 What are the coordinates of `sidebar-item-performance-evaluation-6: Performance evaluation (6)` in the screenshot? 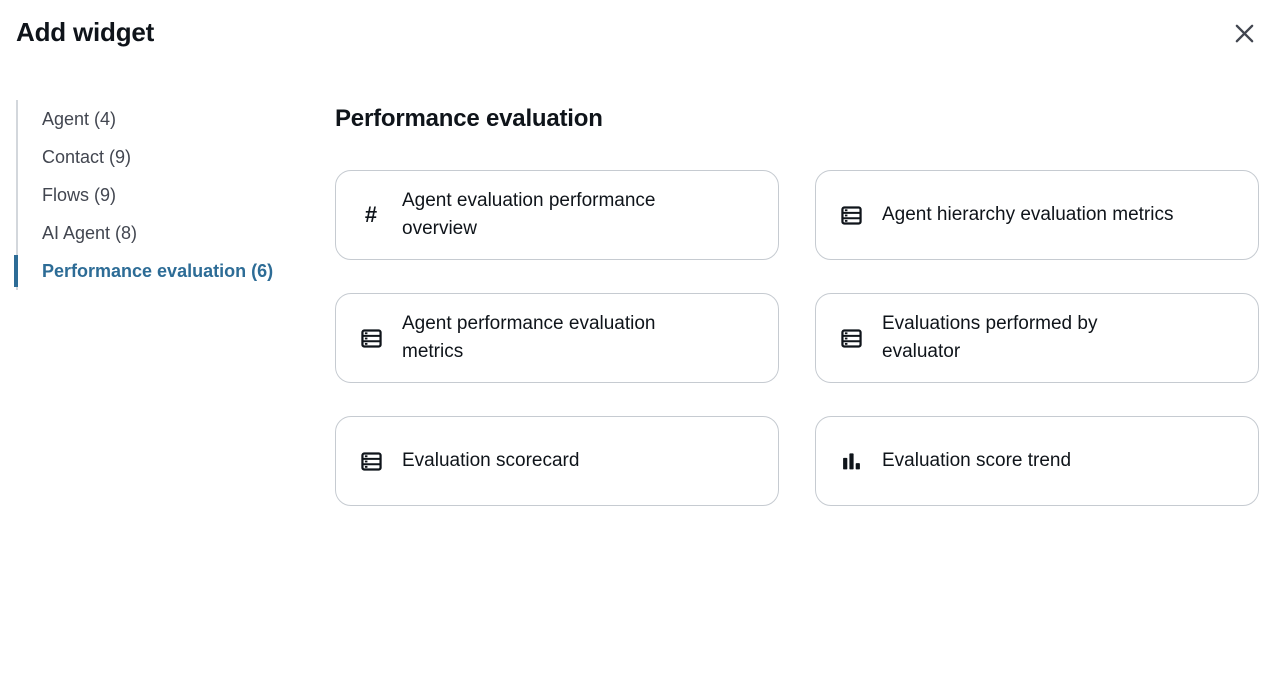 It's located at (174, 271).